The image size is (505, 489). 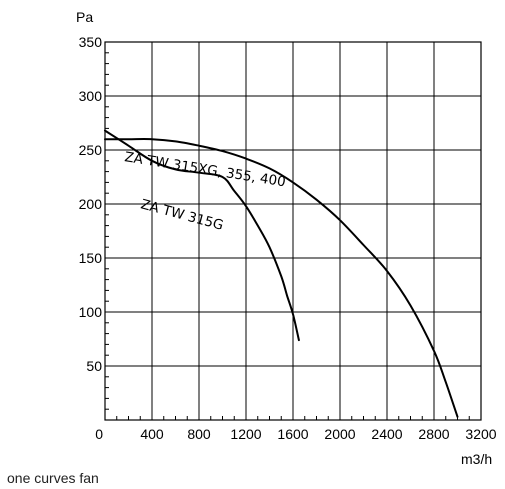 What do you see at coordinates (386, 434) in the screenshot?
I see `x-tick-label: 2400` at bounding box center [386, 434].